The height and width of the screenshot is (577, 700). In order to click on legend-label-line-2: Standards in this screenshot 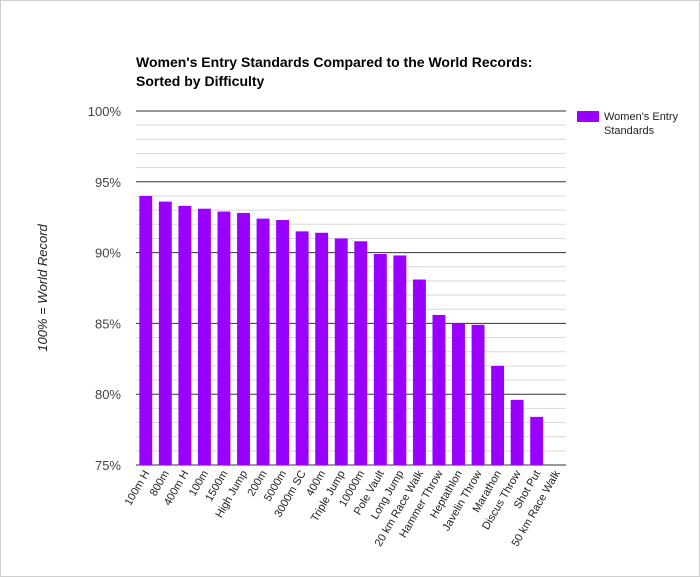, I will do `click(629, 131)`.